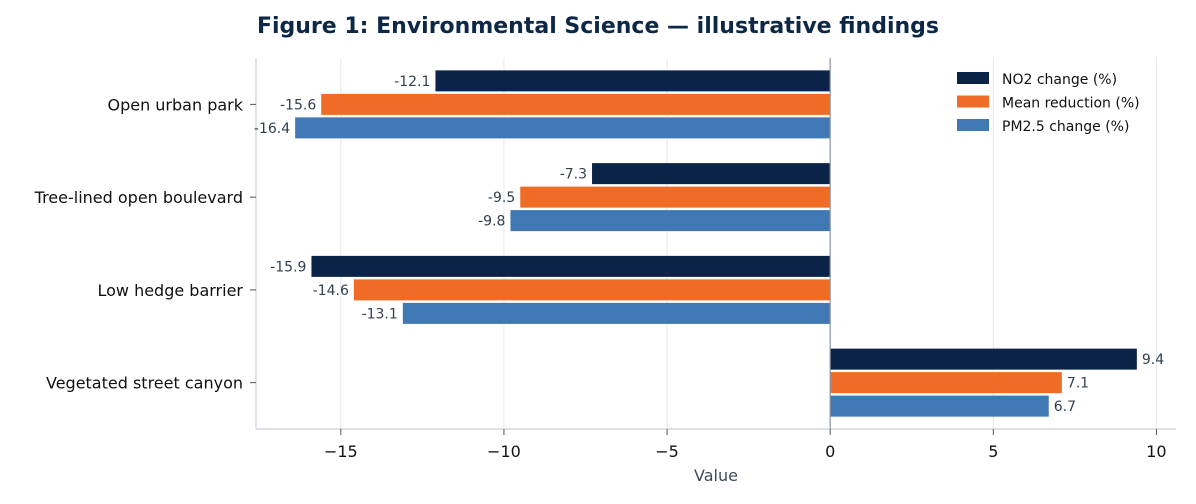 This screenshot has width=1196, height=504. I want to click on x-tick-label: −5, so click(667, 451).